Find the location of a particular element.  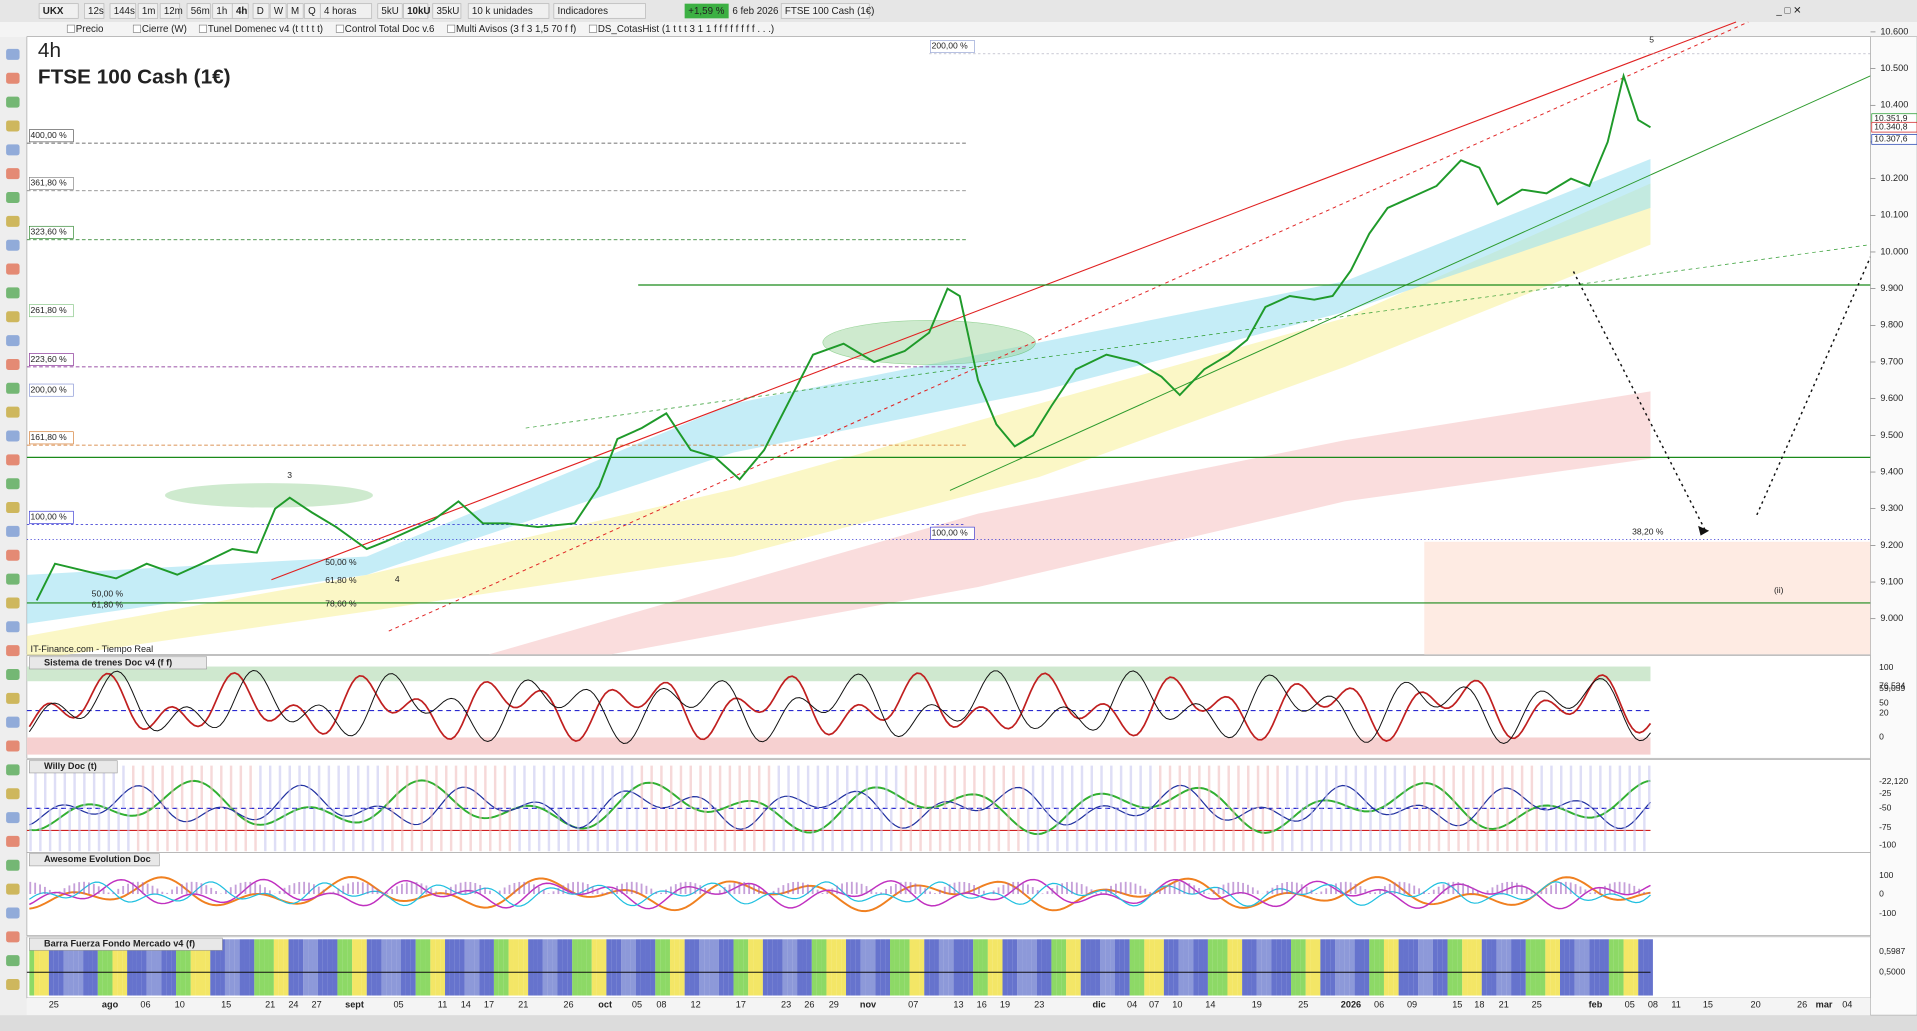

legend-item: Control Total Doc v.6 is located at coordinates (390, 29).